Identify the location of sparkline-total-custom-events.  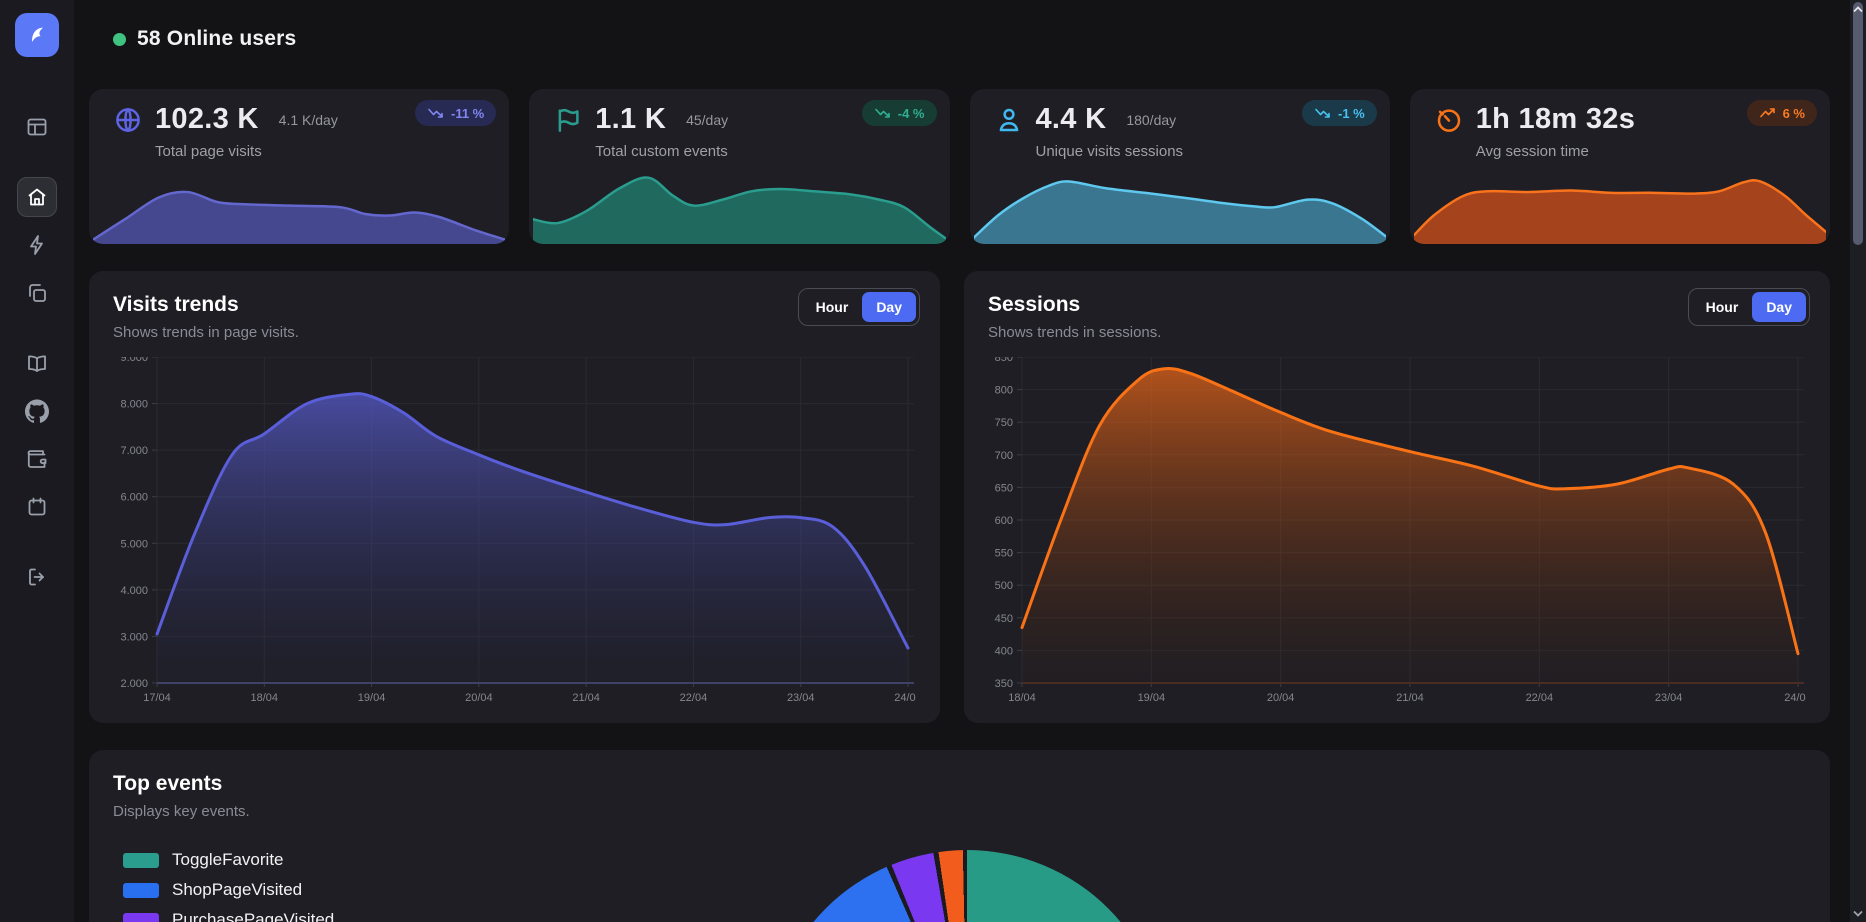
(739, 202).